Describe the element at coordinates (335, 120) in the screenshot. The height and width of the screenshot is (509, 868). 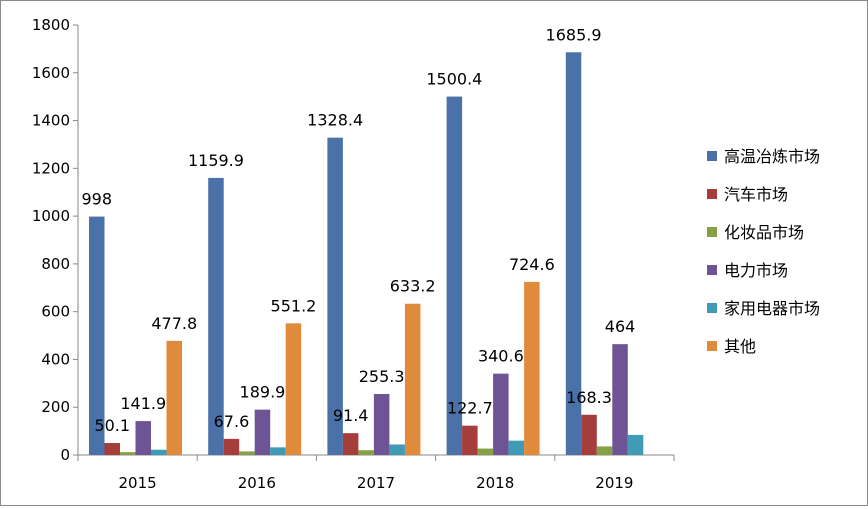
I see `data-label: 1328.4` at that location.